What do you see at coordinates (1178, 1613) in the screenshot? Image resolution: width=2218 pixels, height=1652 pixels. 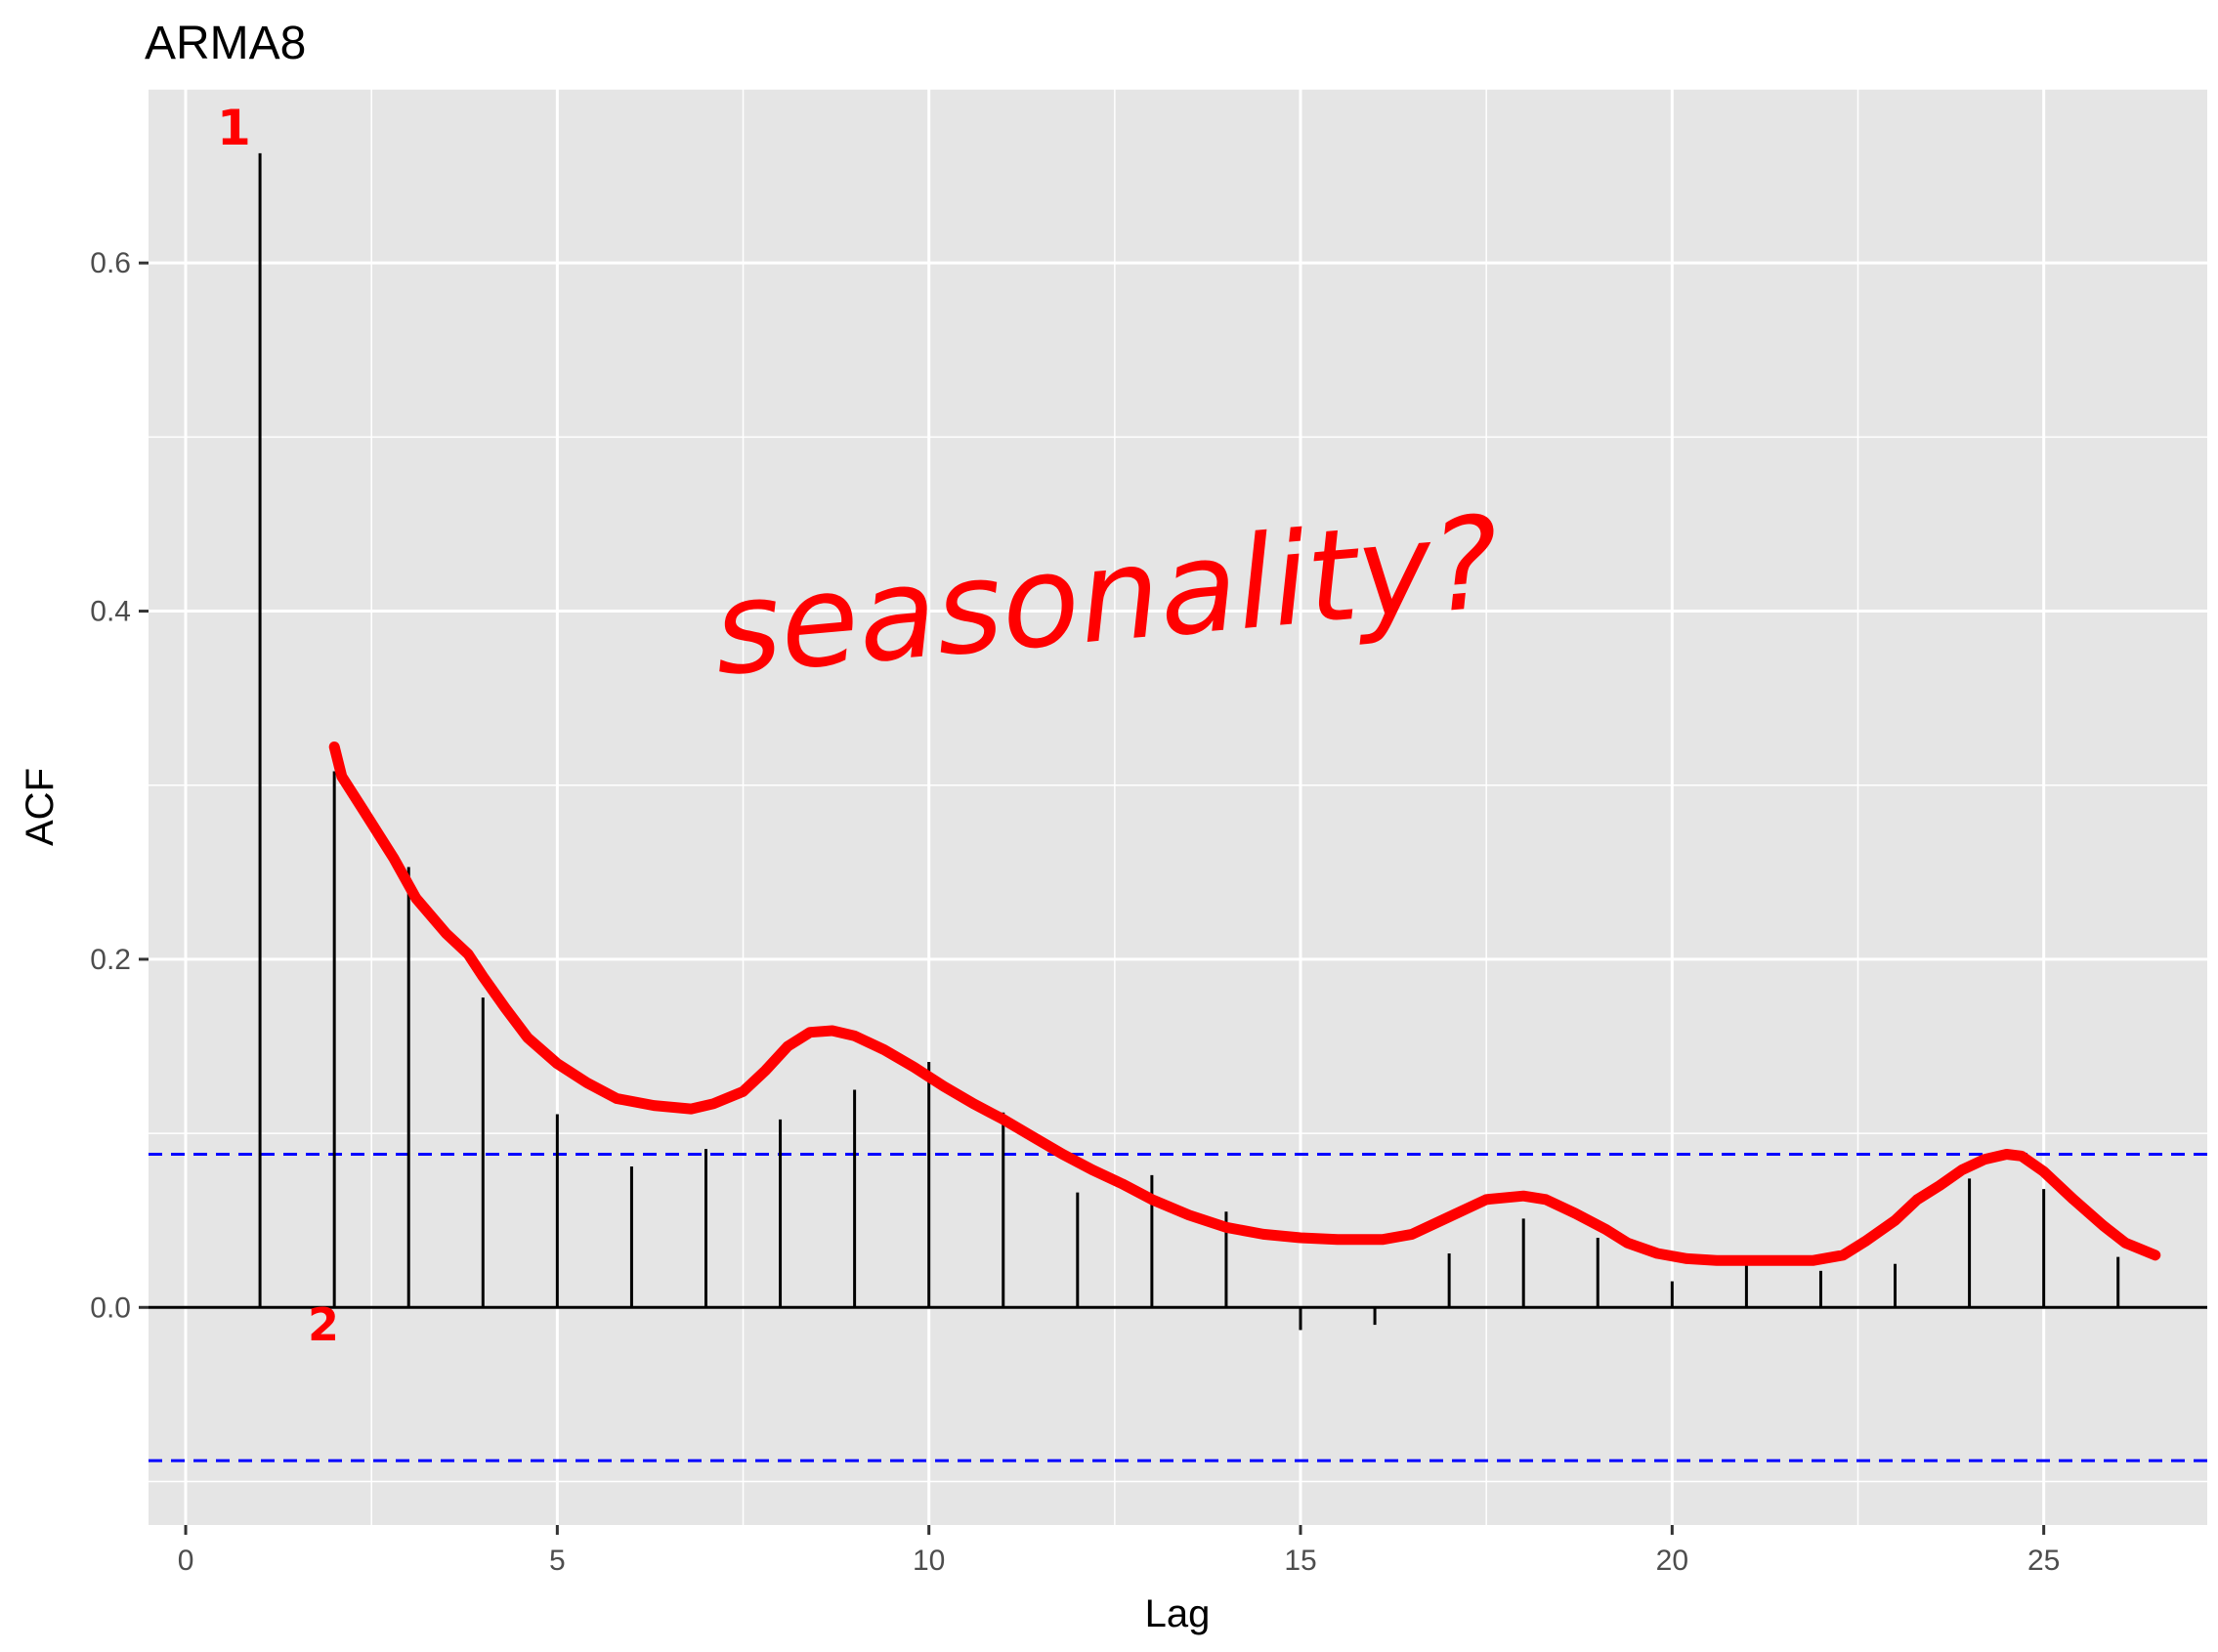 I see `x-axis-title: Lag` at bounding box center [1178, 1613].